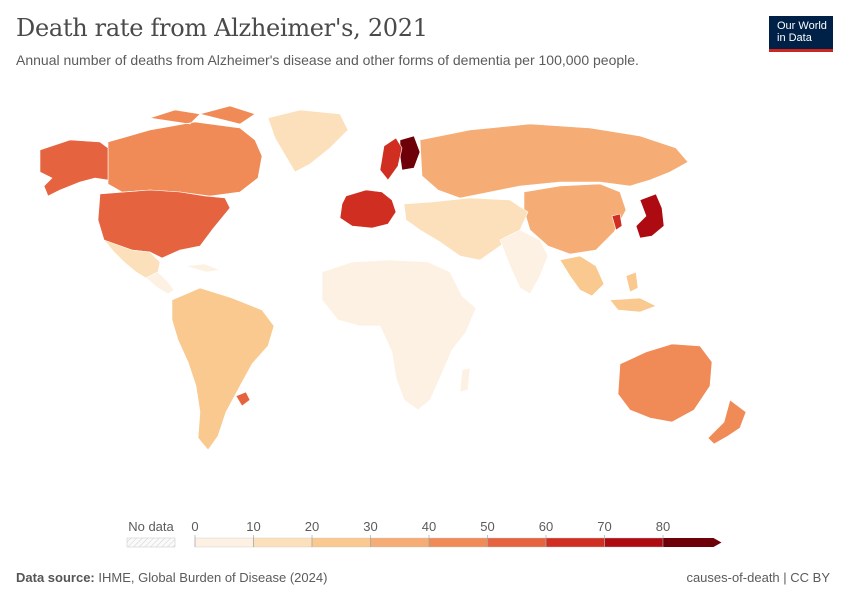  What do you see at coordinates (74, 168) in the screenshot?
I see `country-alaska` at bounding box center [74, 168].